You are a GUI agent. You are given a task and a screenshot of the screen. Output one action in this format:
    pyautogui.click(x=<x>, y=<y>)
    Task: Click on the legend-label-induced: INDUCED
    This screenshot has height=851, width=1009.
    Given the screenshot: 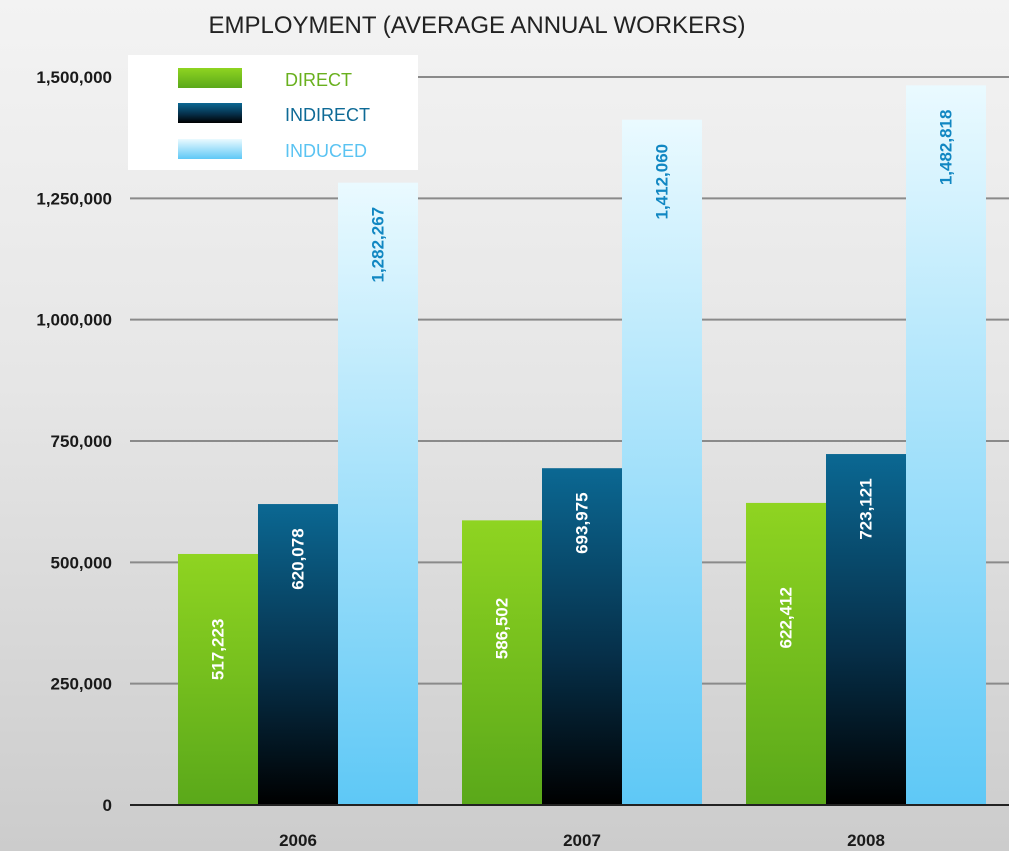 What is the action you would take?
    pyautogui.click(x=326, y=151)
    